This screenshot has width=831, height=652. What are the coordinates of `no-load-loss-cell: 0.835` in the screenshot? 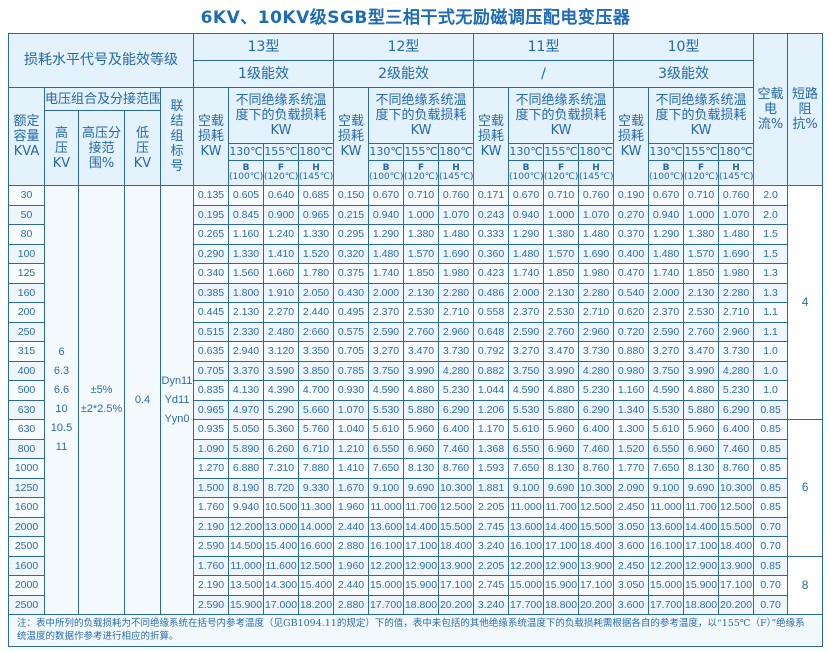 It's located at (211, 390).